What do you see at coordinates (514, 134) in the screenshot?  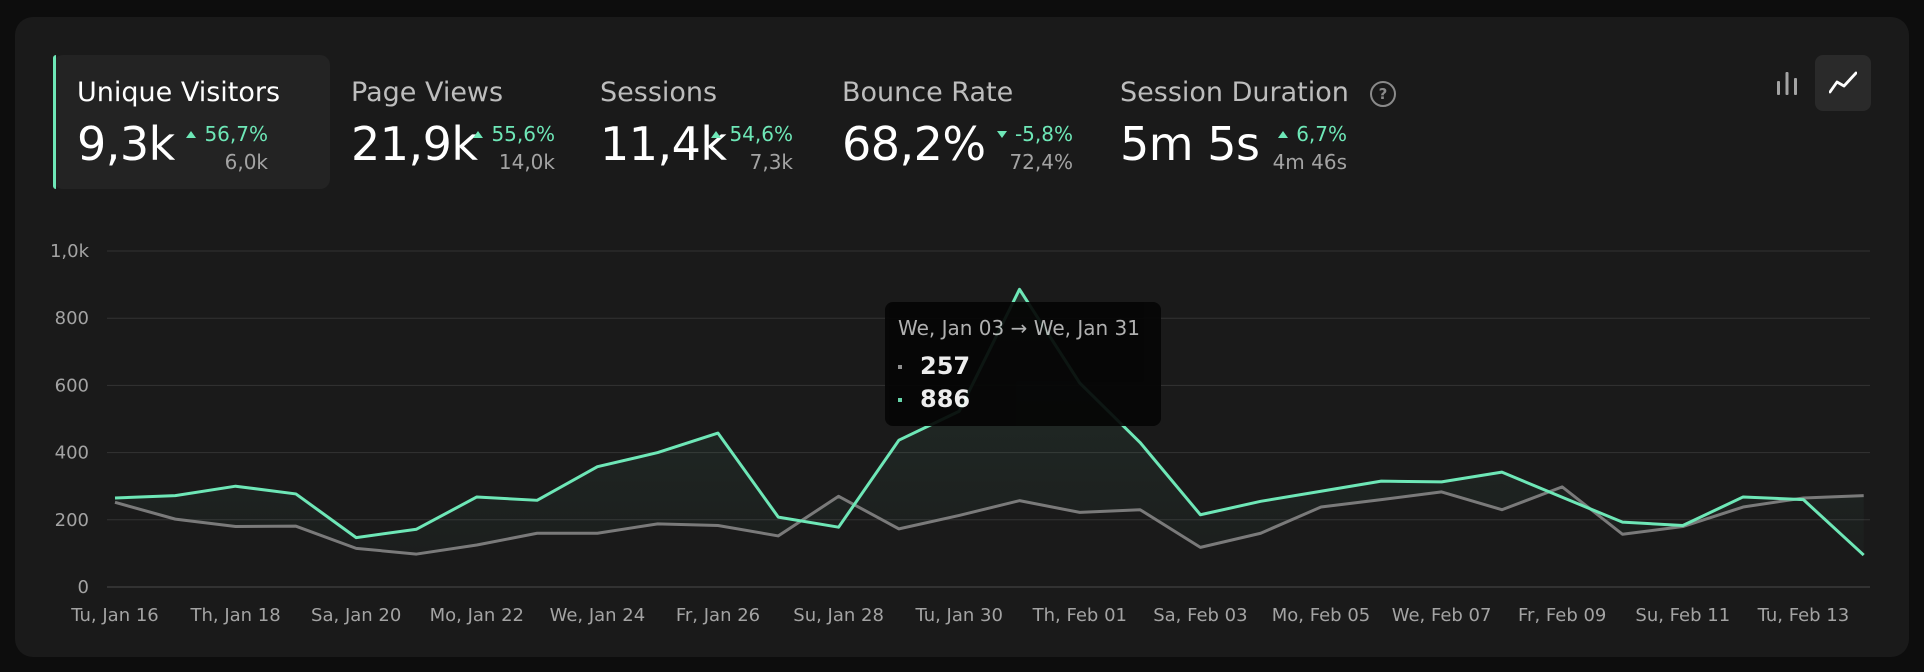 I see `metric-change: 55,6%` at bounding box center [514, 134].